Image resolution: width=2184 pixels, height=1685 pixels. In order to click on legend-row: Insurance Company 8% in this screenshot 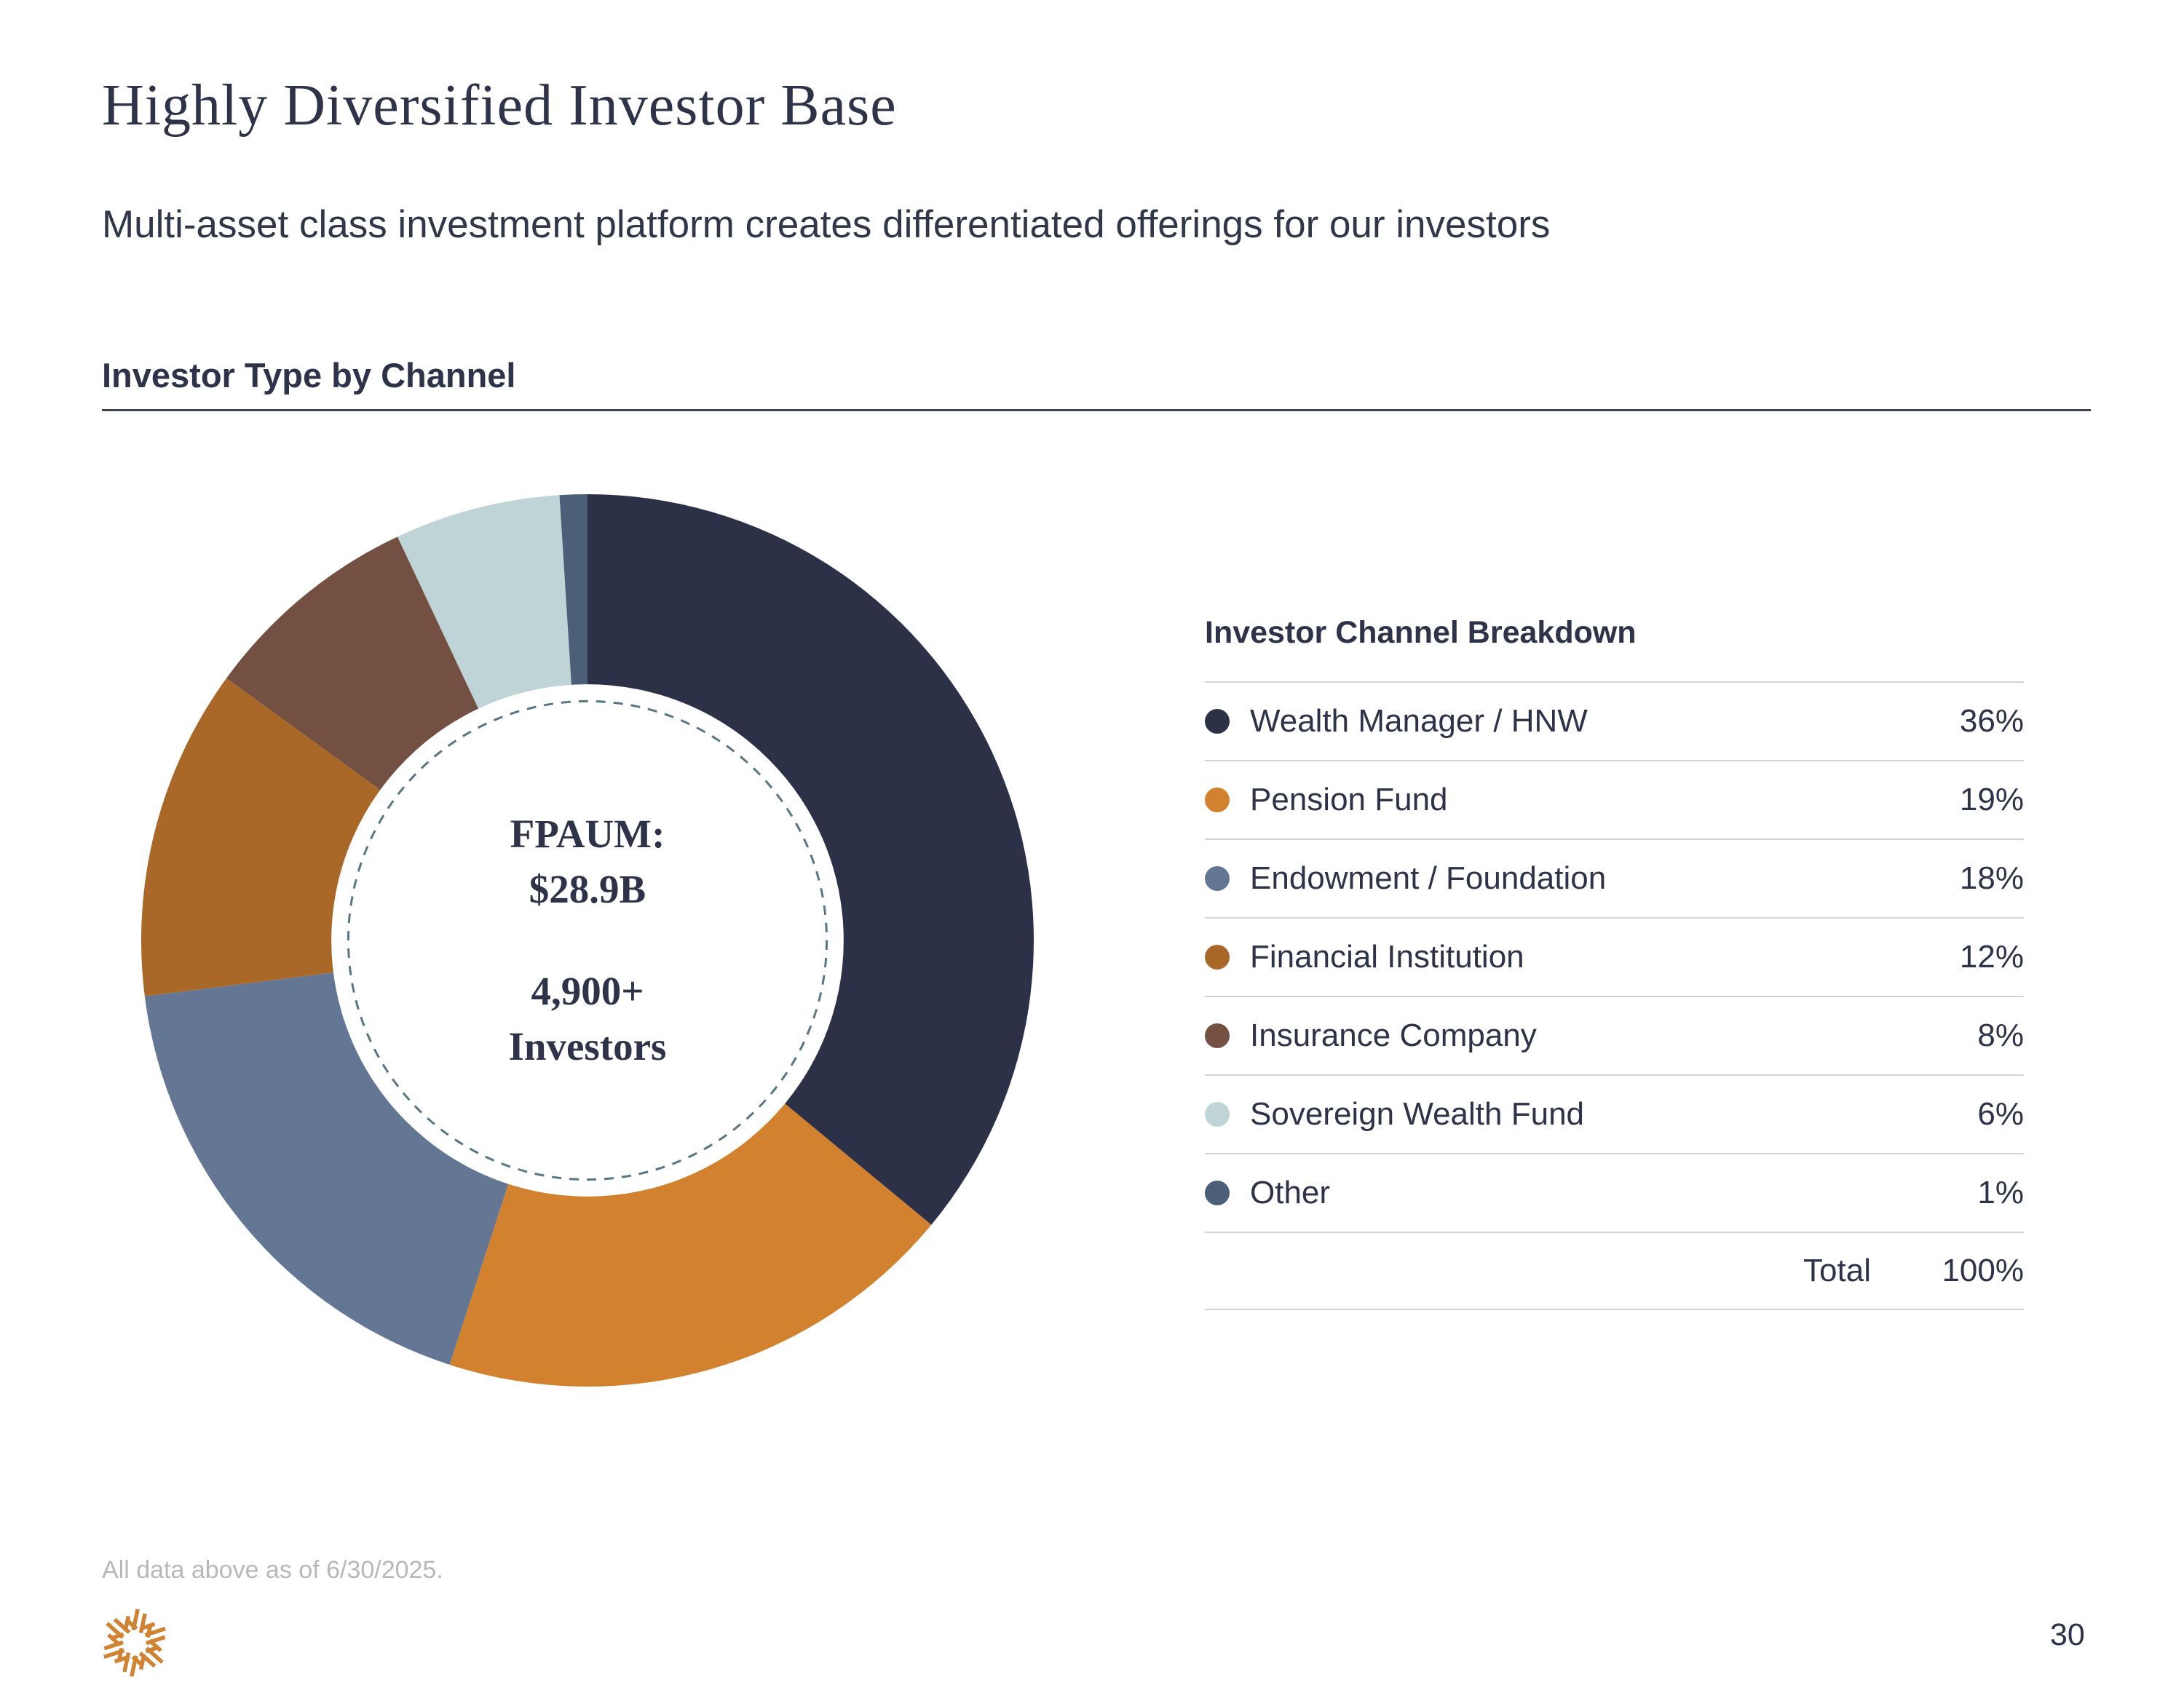, I will do `click(1614, 1035)`.